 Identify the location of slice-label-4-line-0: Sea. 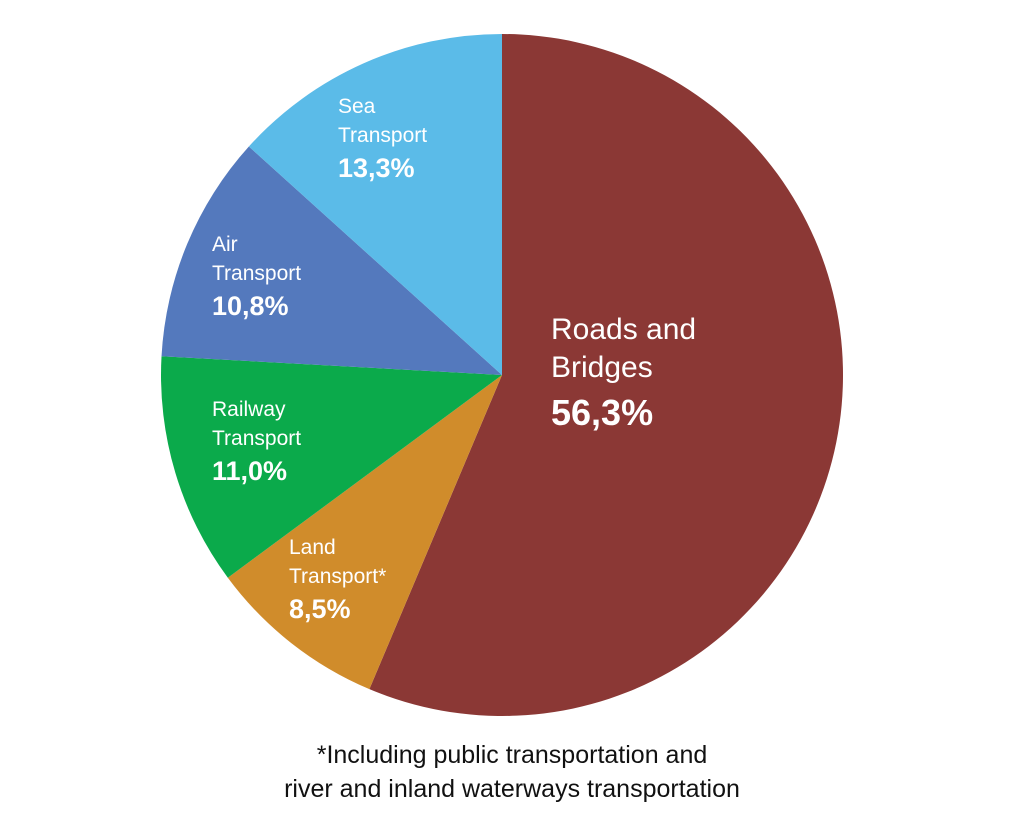
(357, 106).